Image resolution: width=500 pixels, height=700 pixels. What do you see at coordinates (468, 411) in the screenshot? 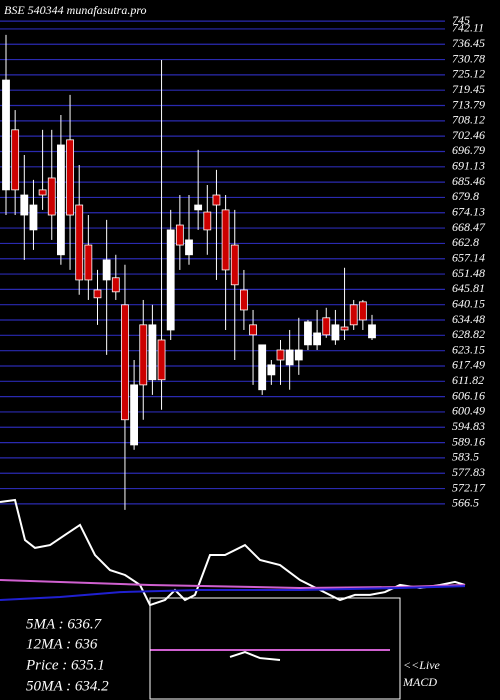
I see `y-tick-label: 600.49` at bounding box center [468, 411].